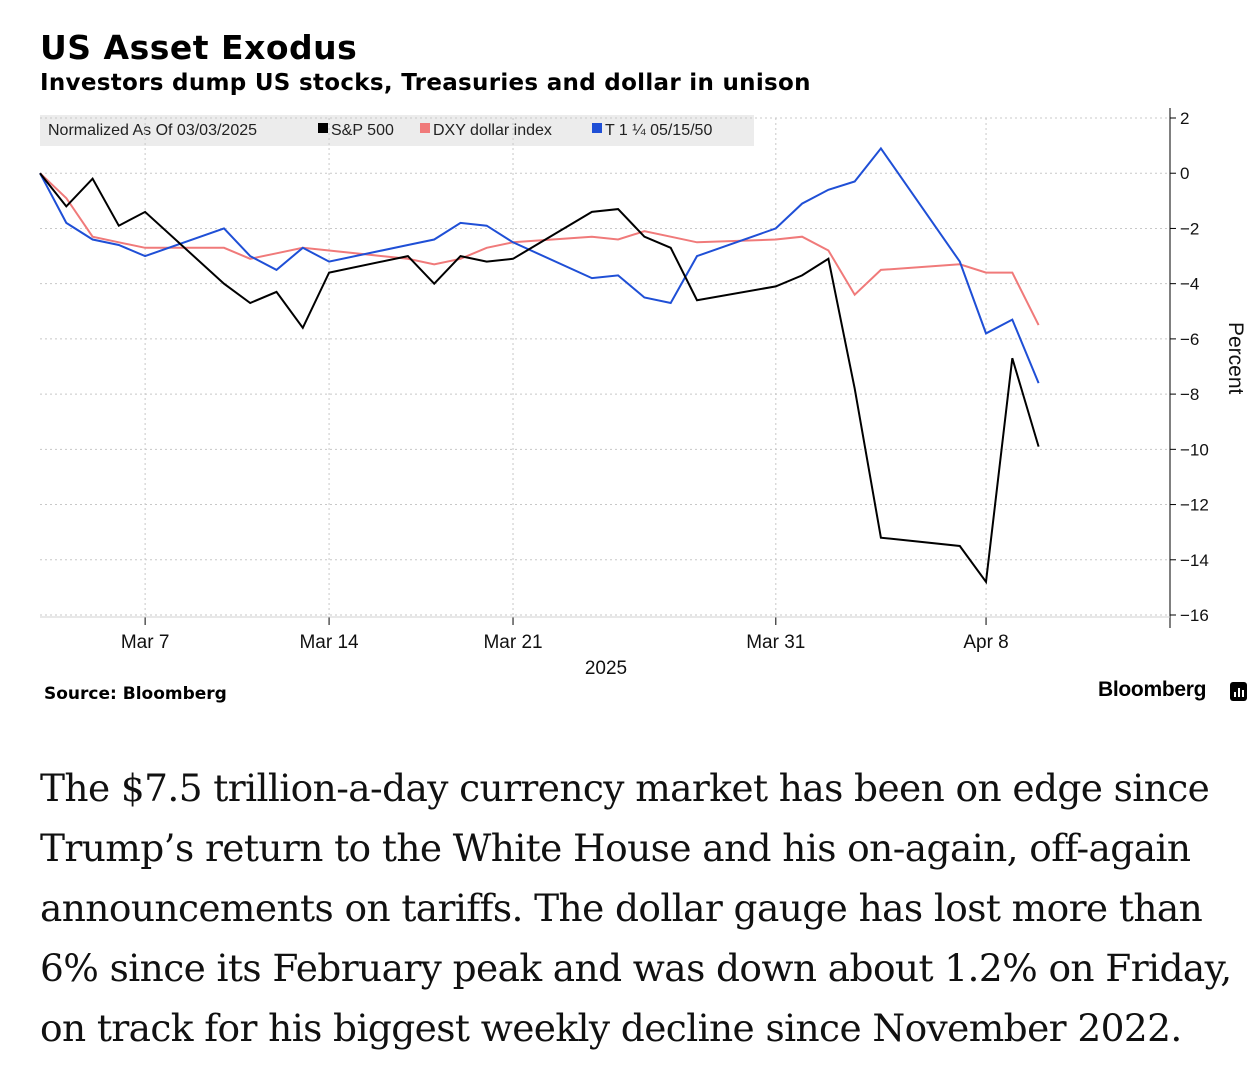 The height and width of the screenshot is (1076, 1254). I want to click on chart-title: US Asset Exodus, so click(199, 47).